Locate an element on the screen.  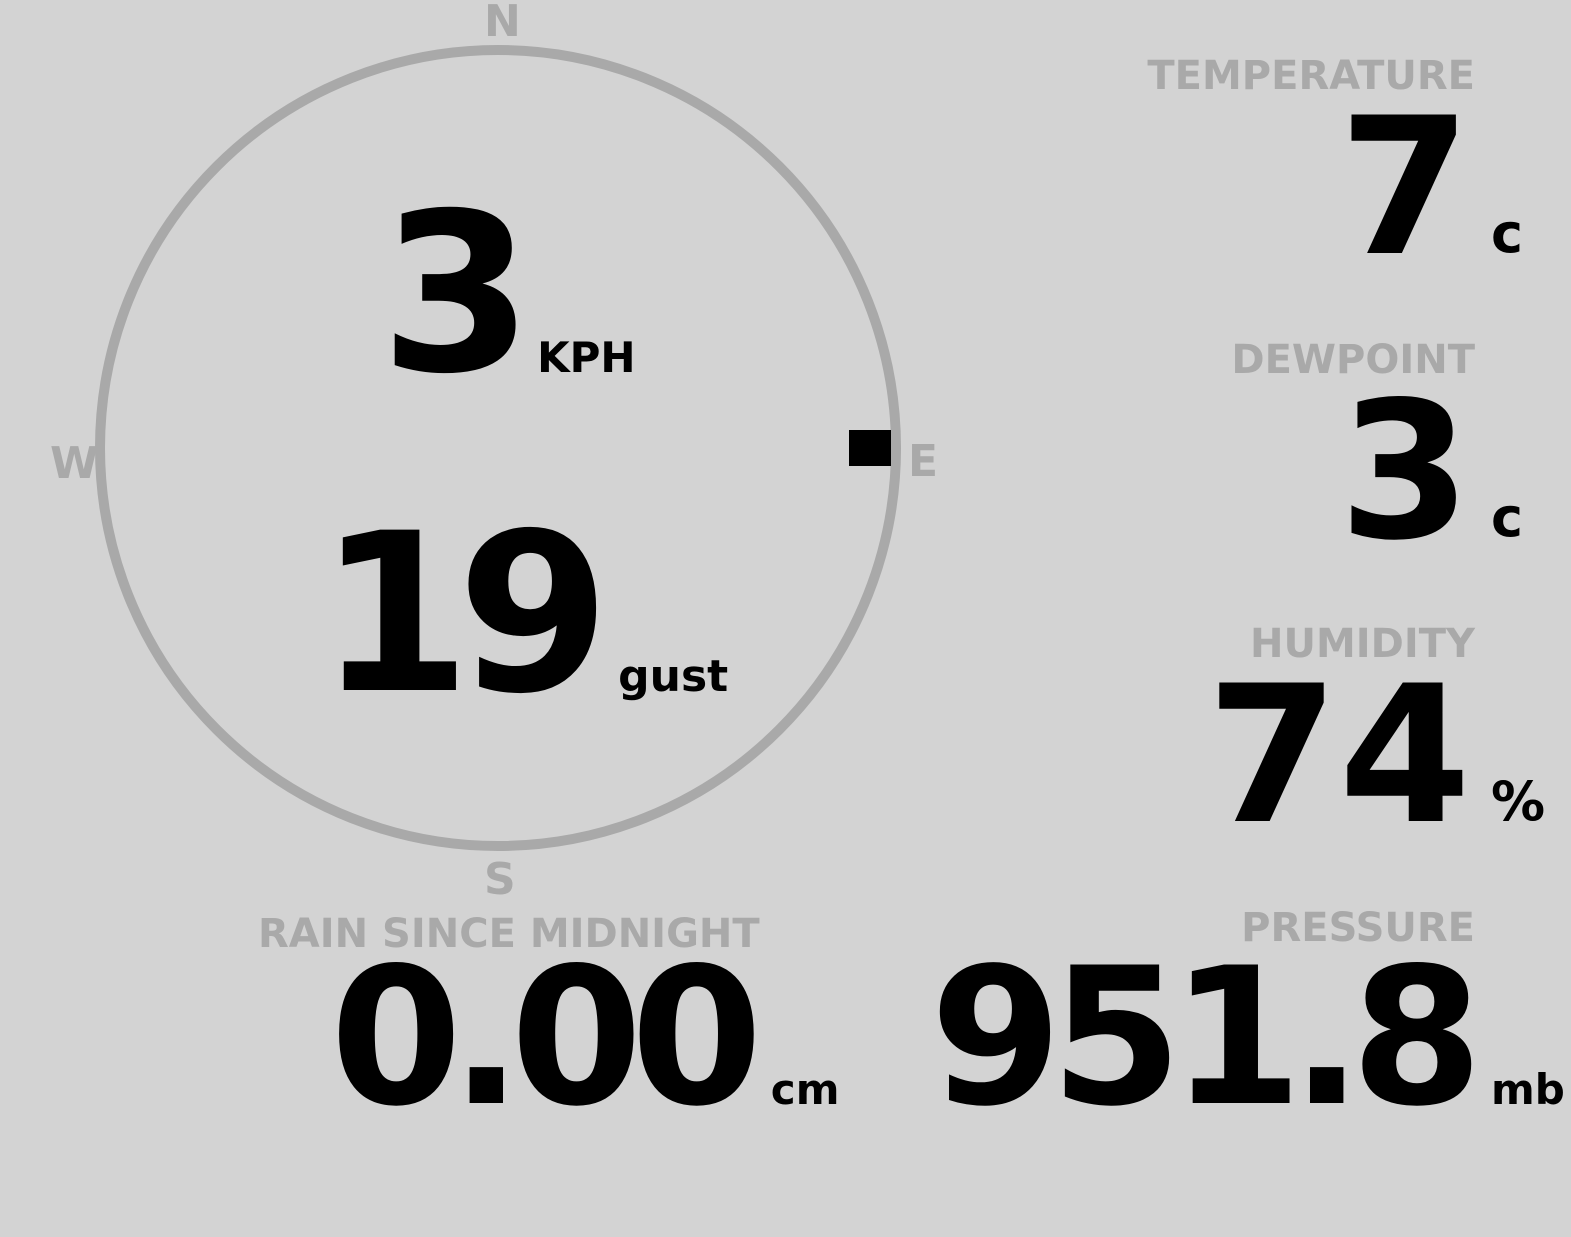
temperature-unit: c is located at coordinates (1507, 233).